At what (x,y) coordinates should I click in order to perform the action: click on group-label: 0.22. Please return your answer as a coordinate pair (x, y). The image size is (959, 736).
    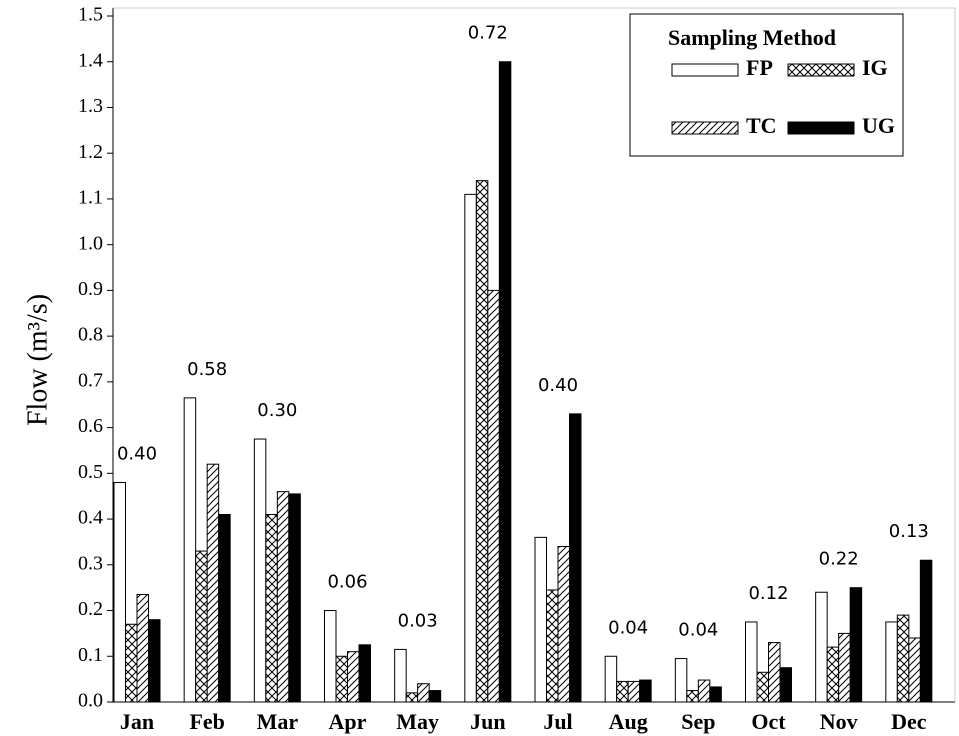
    Looking at the image, I should click on (839, 559).